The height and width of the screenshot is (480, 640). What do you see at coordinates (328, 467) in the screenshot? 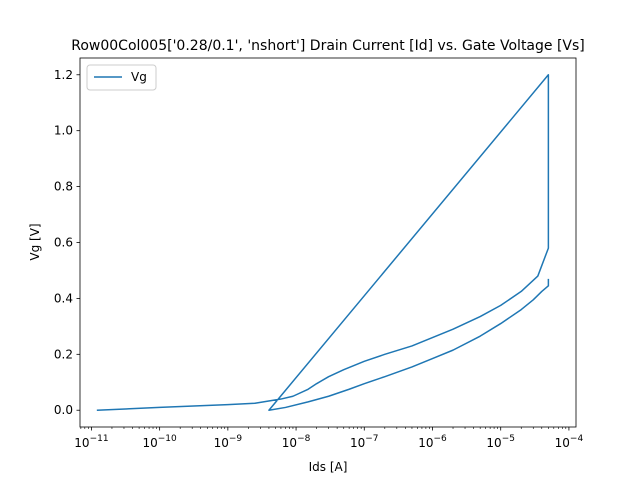
I see `x-axis-label: Ids [A]` at bounding box center [328, 467].